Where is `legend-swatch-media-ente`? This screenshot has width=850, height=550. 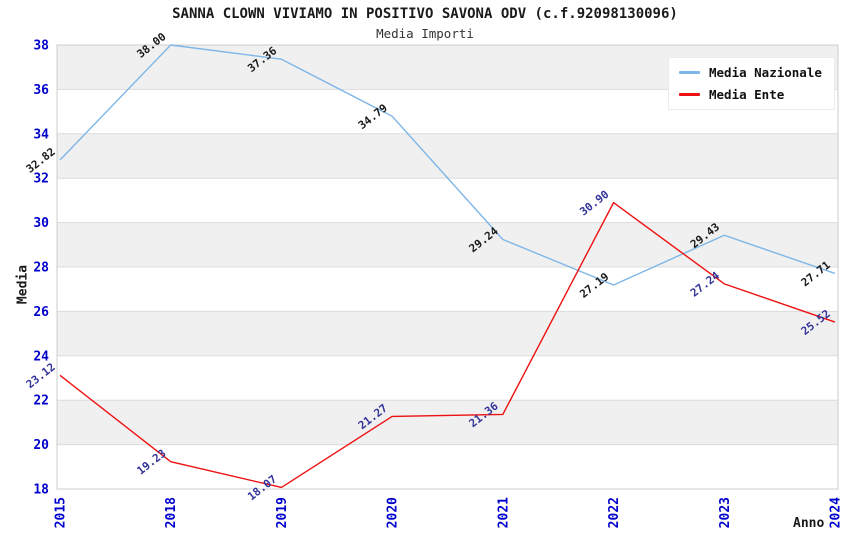 legend-swatch-media-ente is located at coordinates (689, 94).